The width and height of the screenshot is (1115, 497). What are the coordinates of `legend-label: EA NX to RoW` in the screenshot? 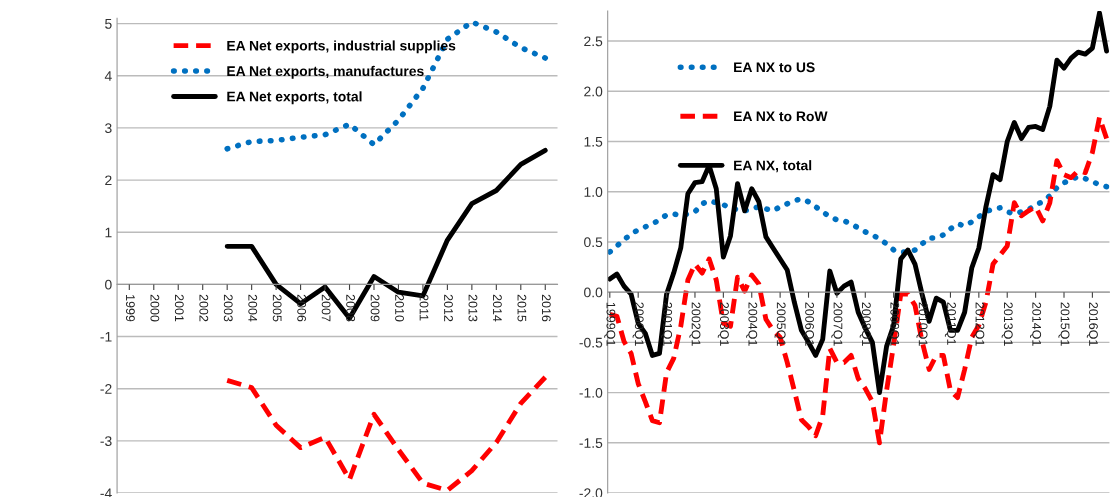 It's located at (781, 116).